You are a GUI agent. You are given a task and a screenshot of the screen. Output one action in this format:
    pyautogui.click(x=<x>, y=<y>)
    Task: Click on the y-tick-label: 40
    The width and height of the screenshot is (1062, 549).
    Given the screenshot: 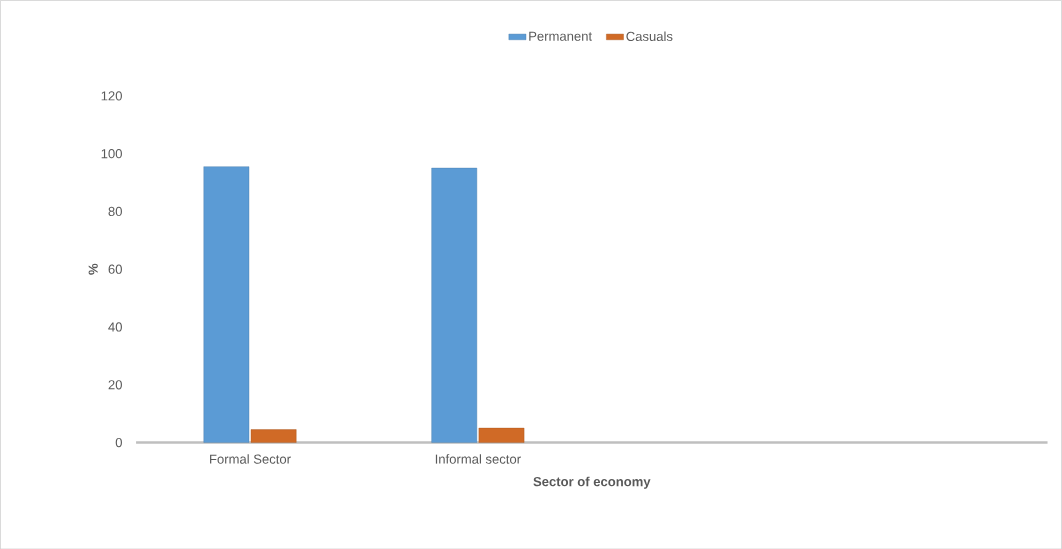 What is the action you would take?
    pyautogui.click(x=115, y=327)
    